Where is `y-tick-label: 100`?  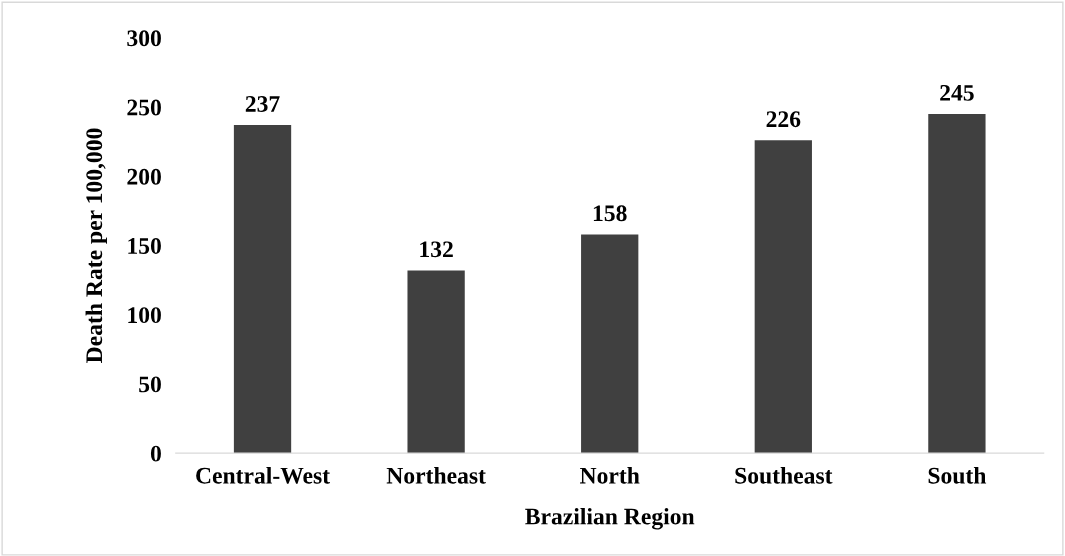
y-tick-label: 100 is located at coordinates (144, 315).